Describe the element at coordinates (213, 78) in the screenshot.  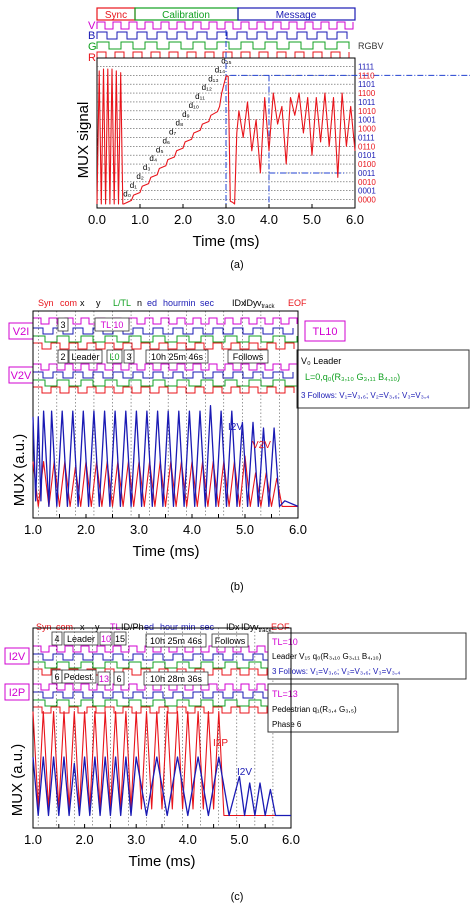
I see `step-label: d₁₃` at that location.